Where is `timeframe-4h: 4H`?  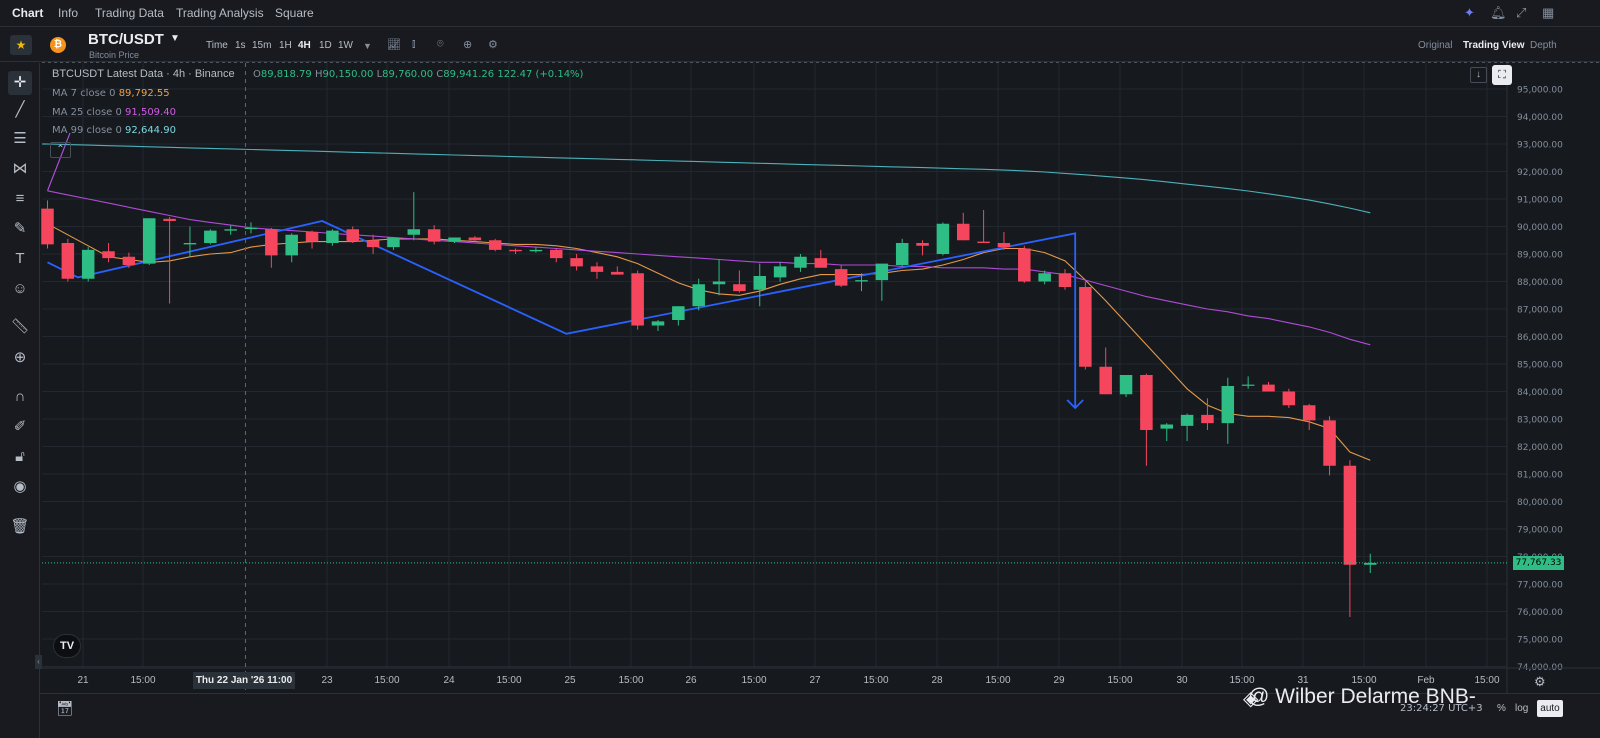
timeframe-4h: 4H is located at coordinates (304, 45).